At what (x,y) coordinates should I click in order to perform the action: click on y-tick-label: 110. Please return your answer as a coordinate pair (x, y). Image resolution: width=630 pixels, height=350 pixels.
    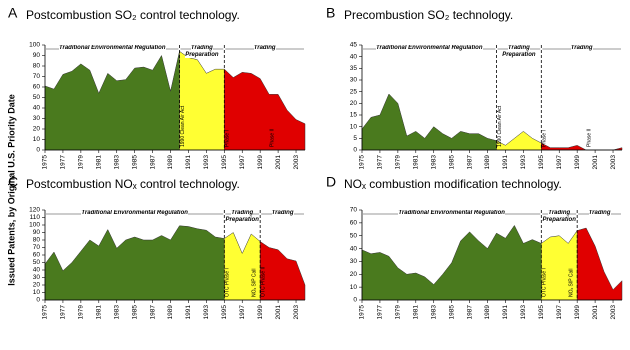
    Looking at the image, I should click on (35, 217).